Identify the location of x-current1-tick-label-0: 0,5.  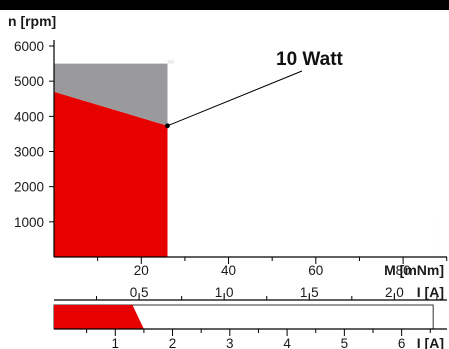
(139, 292).